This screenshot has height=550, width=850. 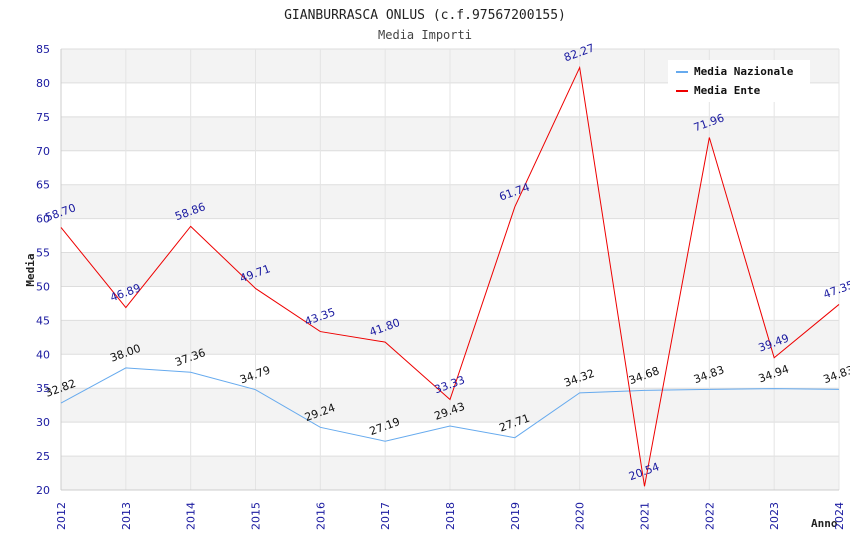 What do you see at coordinates (580, 516) in the screenshot?
I see `x-tick-label: 2020` at bounding box center [580, 516].